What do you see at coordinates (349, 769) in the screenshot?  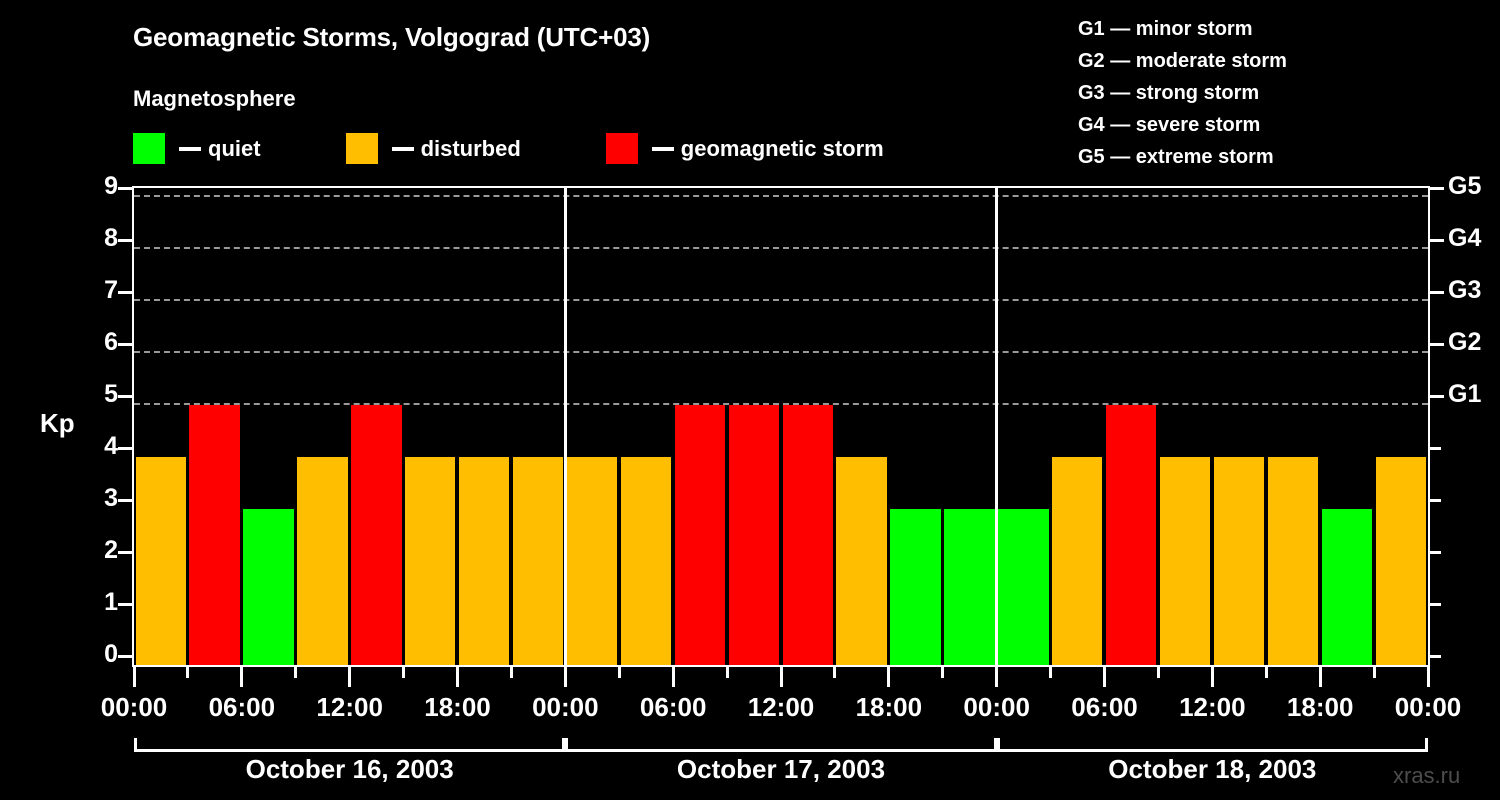 I see `date-label-1: October 16, 2003` at bounding box center [349, 769].